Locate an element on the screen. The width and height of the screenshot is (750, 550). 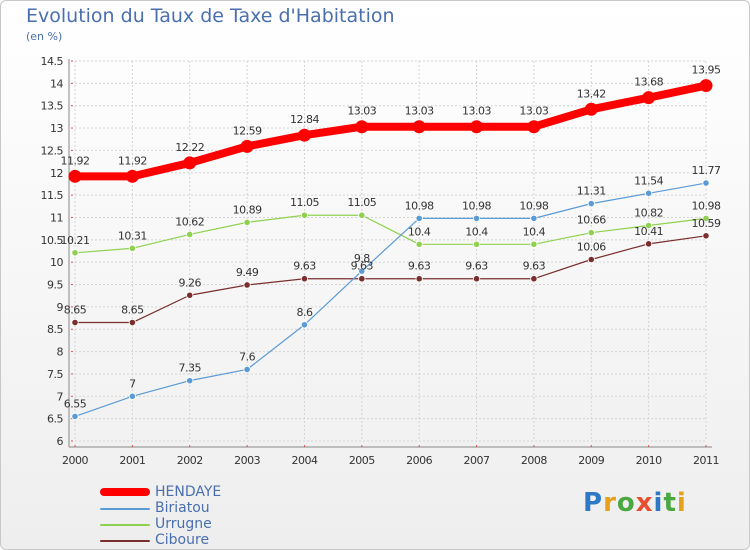
x-tick-label: 2006 is located at coordinates (419, 460).